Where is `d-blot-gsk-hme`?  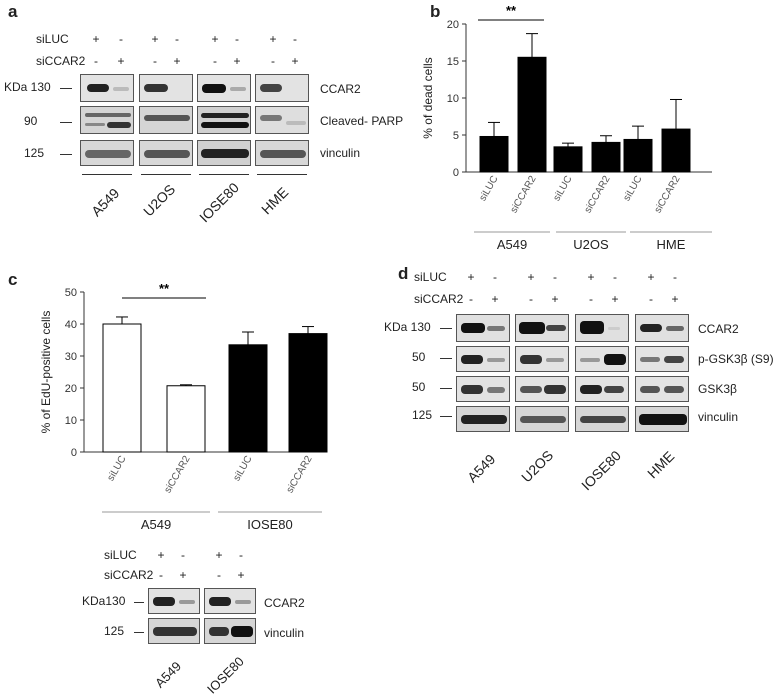 d-blot-gsk-hme is located at coordinates (662, 389).